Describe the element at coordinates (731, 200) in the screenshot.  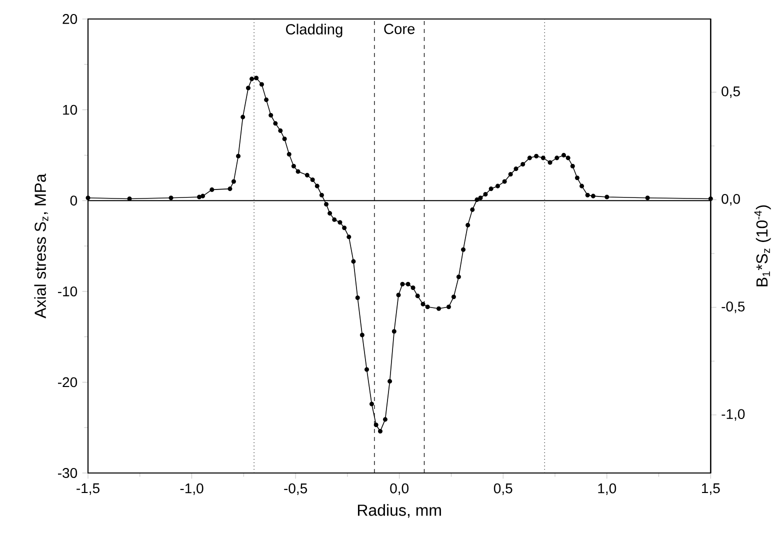
I see `y2-tick-label: 0,0` at that location.